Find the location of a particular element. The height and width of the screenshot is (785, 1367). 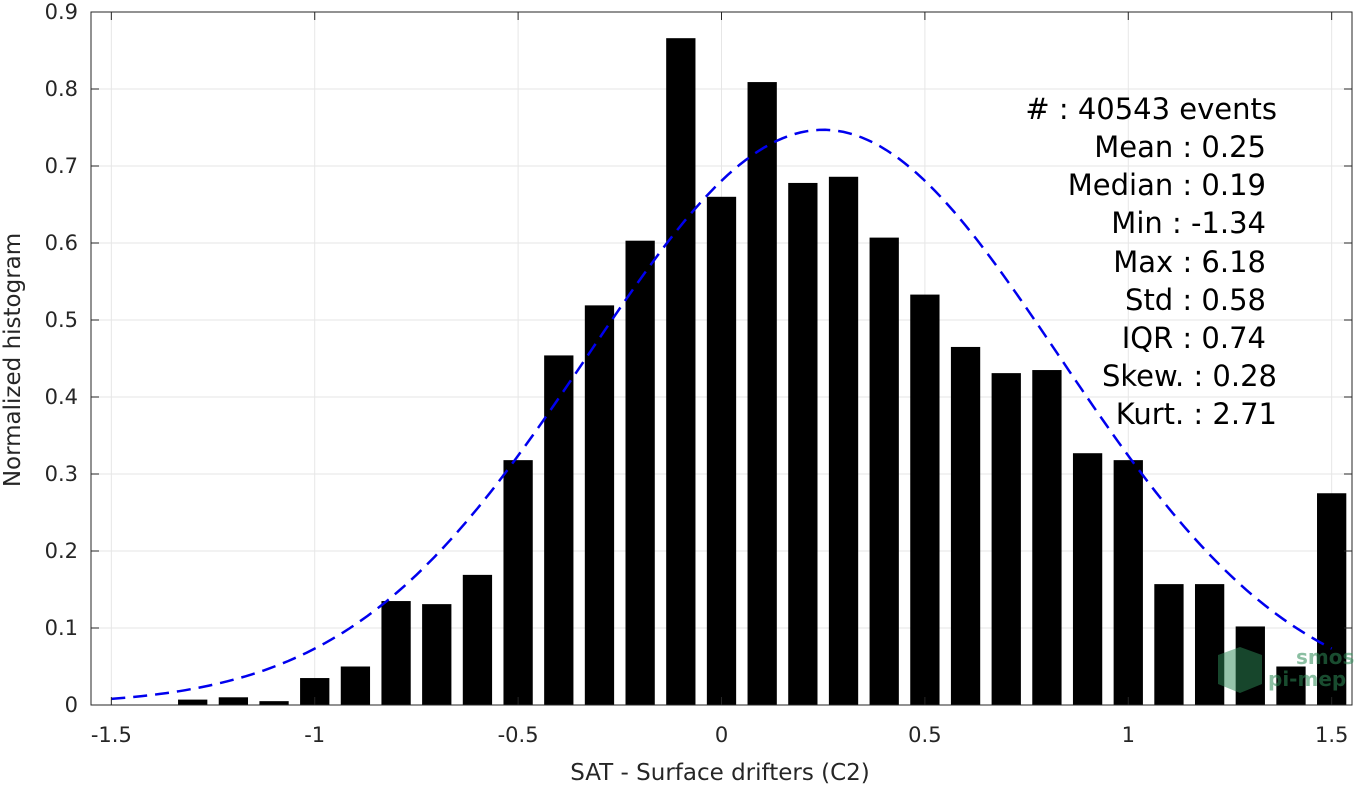

y-tick-label: 0.9 is located at coordinates (61, 12).